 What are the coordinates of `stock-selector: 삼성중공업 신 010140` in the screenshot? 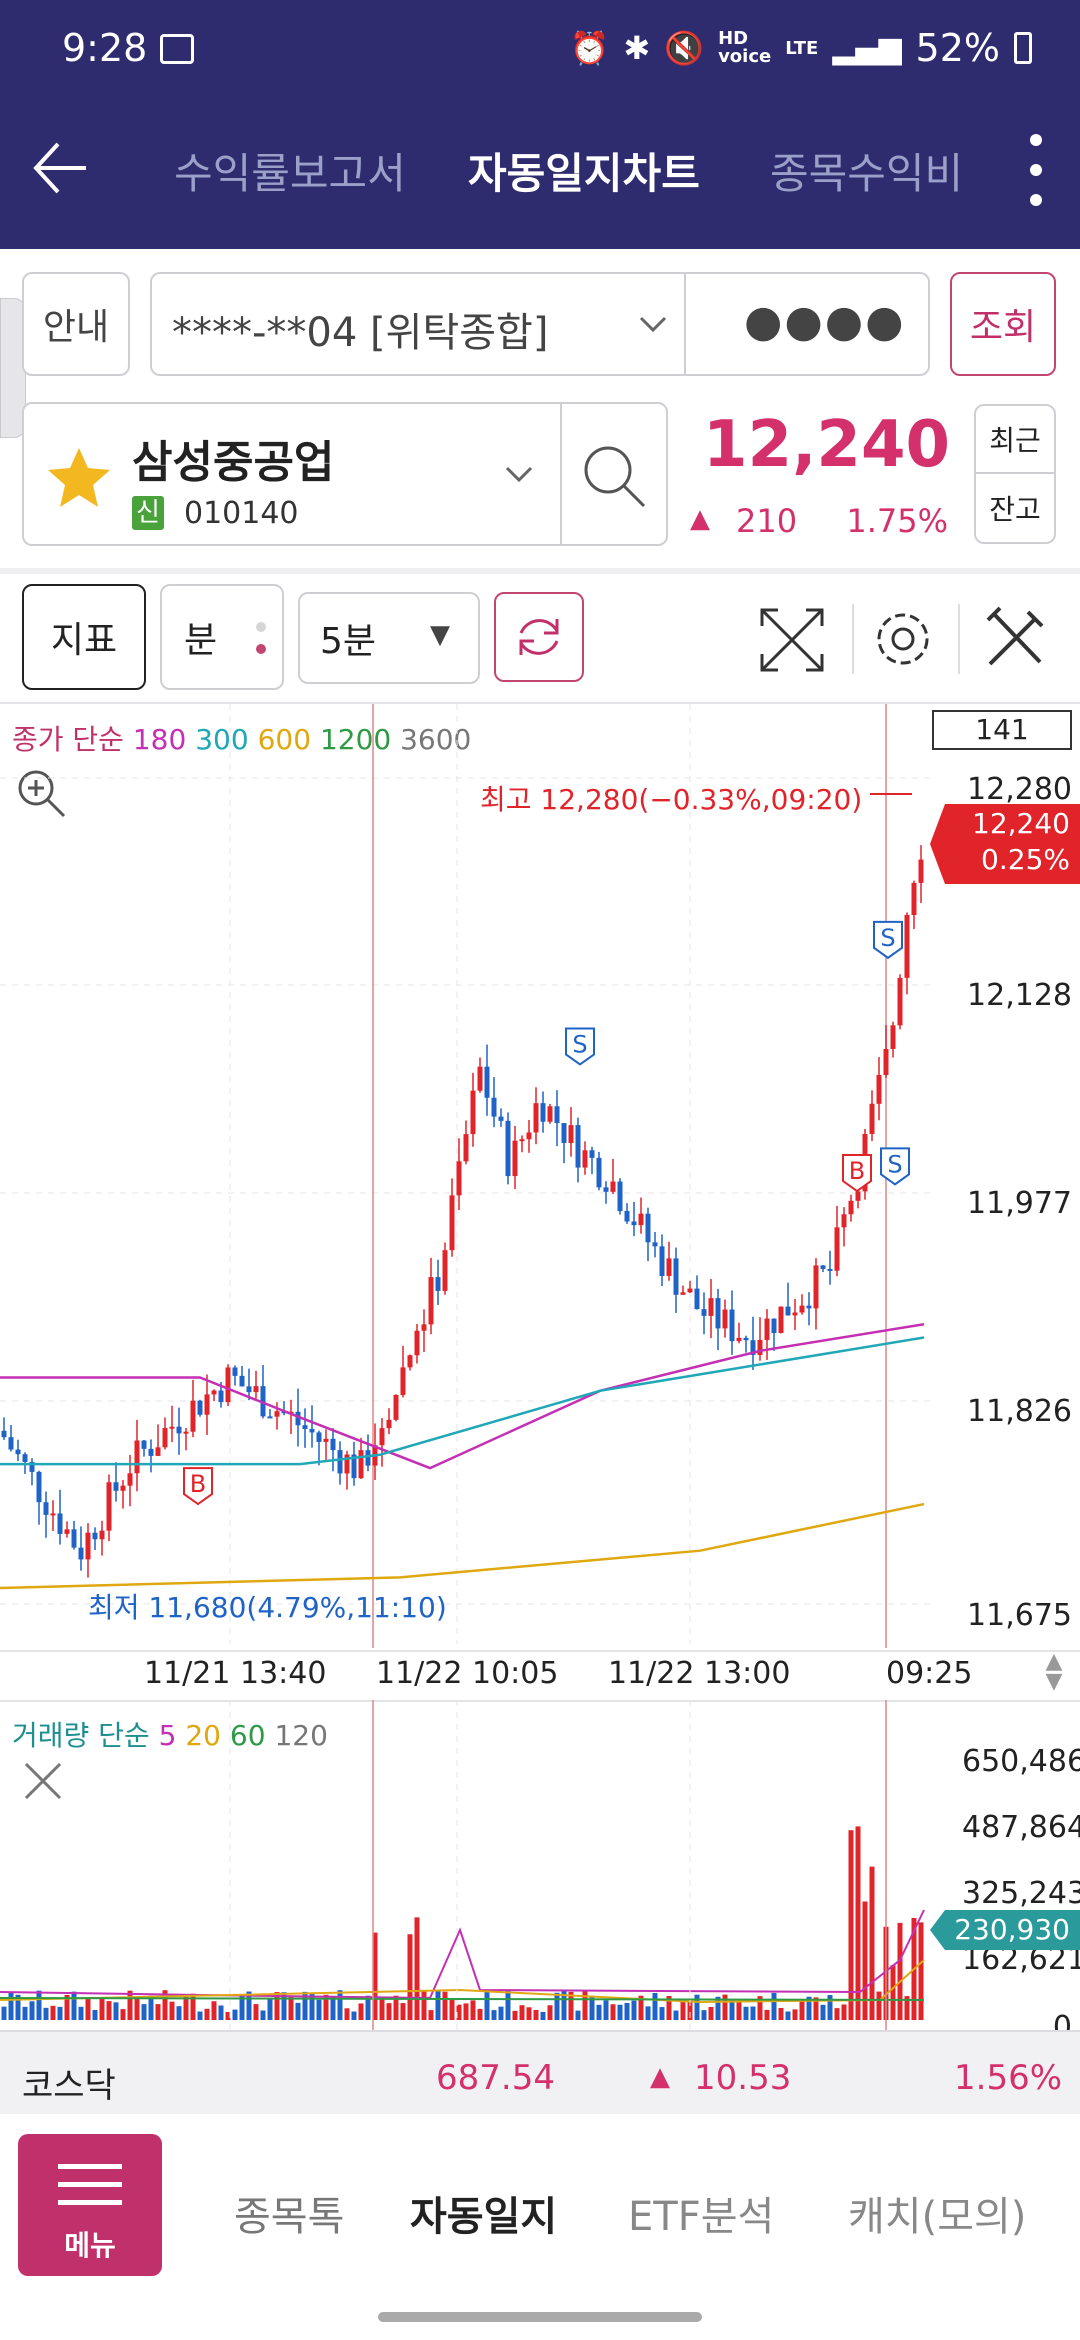 It's located at (345, 474).